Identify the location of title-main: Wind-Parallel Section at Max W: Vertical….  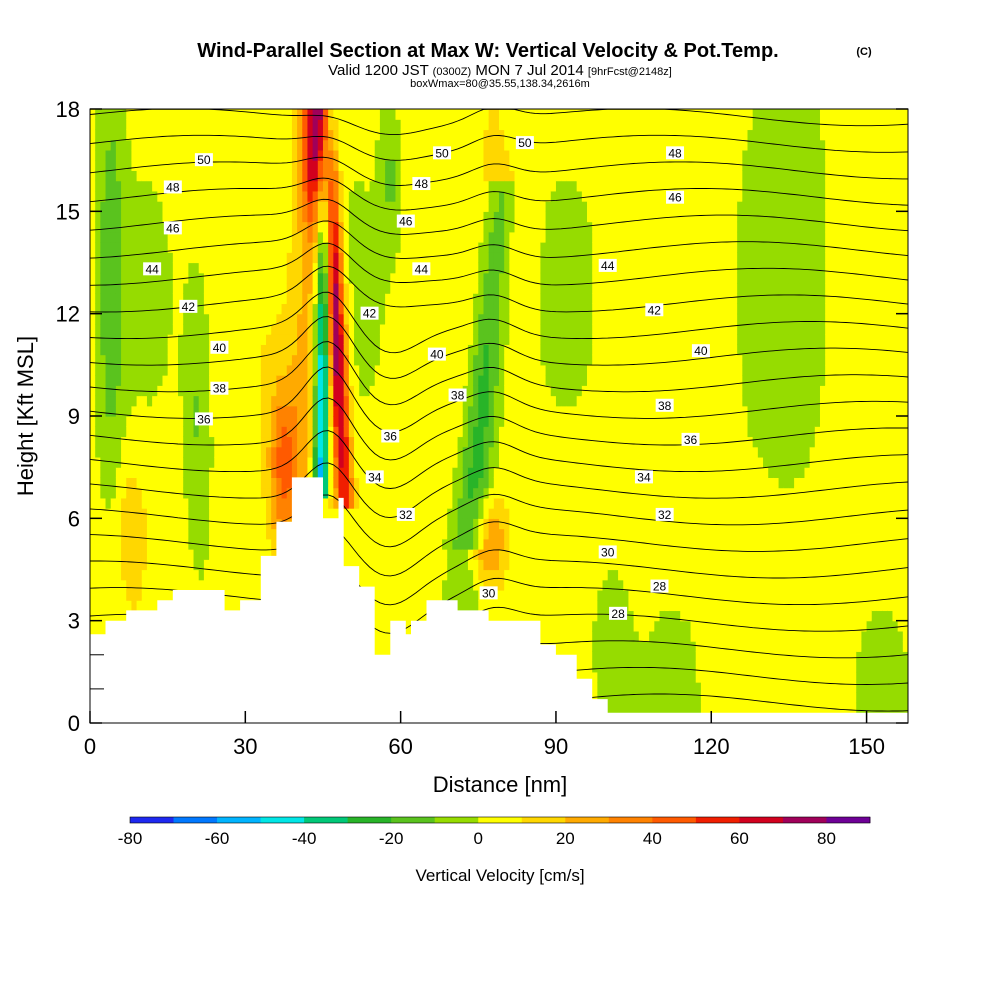
(487, 51).